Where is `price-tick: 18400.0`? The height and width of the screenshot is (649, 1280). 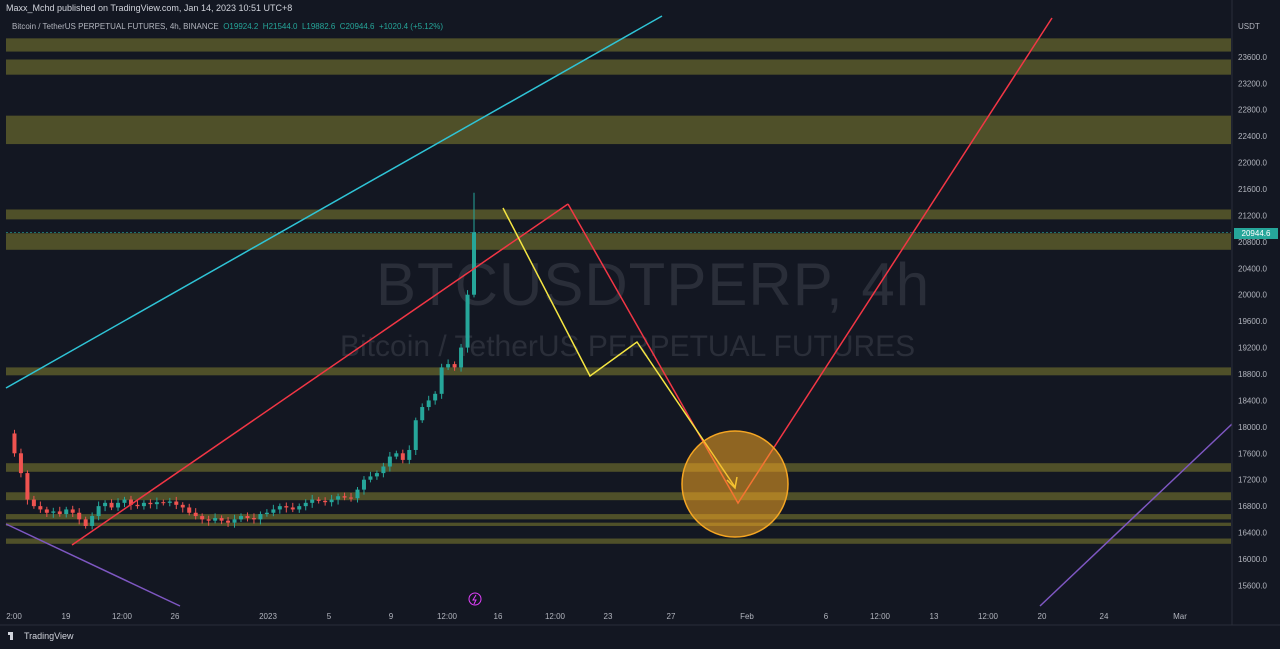 price-tick: 18400.0 is located at coordinates (1252, 400).